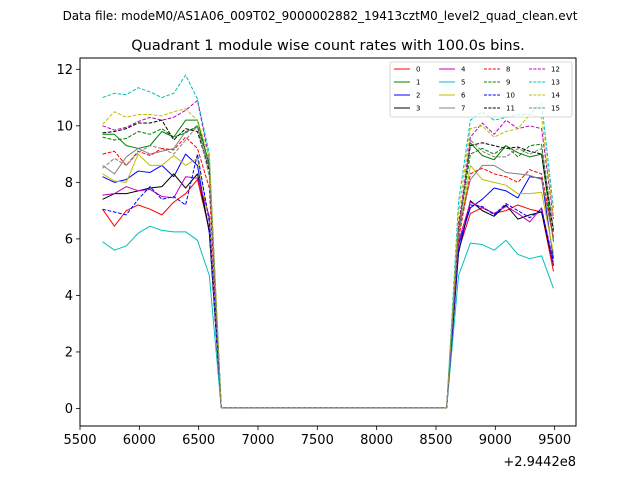 The height and width of the screenshot is (480, 640). I want to click on legend-label-14: 14, so click(555, 96).